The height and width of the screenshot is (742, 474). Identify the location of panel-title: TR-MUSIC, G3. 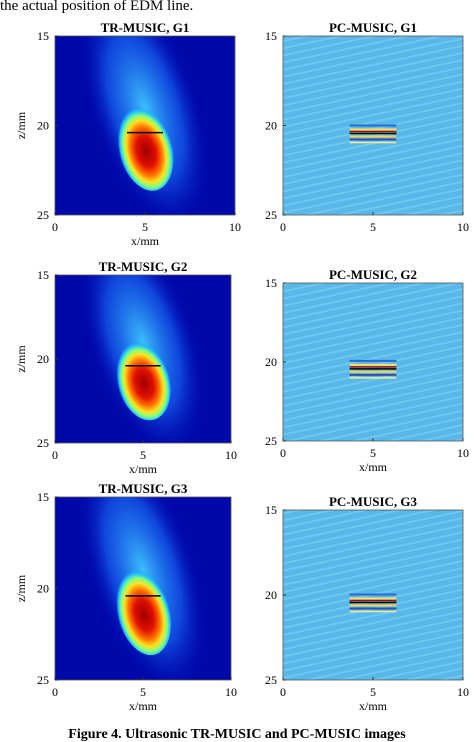
(143, 488).